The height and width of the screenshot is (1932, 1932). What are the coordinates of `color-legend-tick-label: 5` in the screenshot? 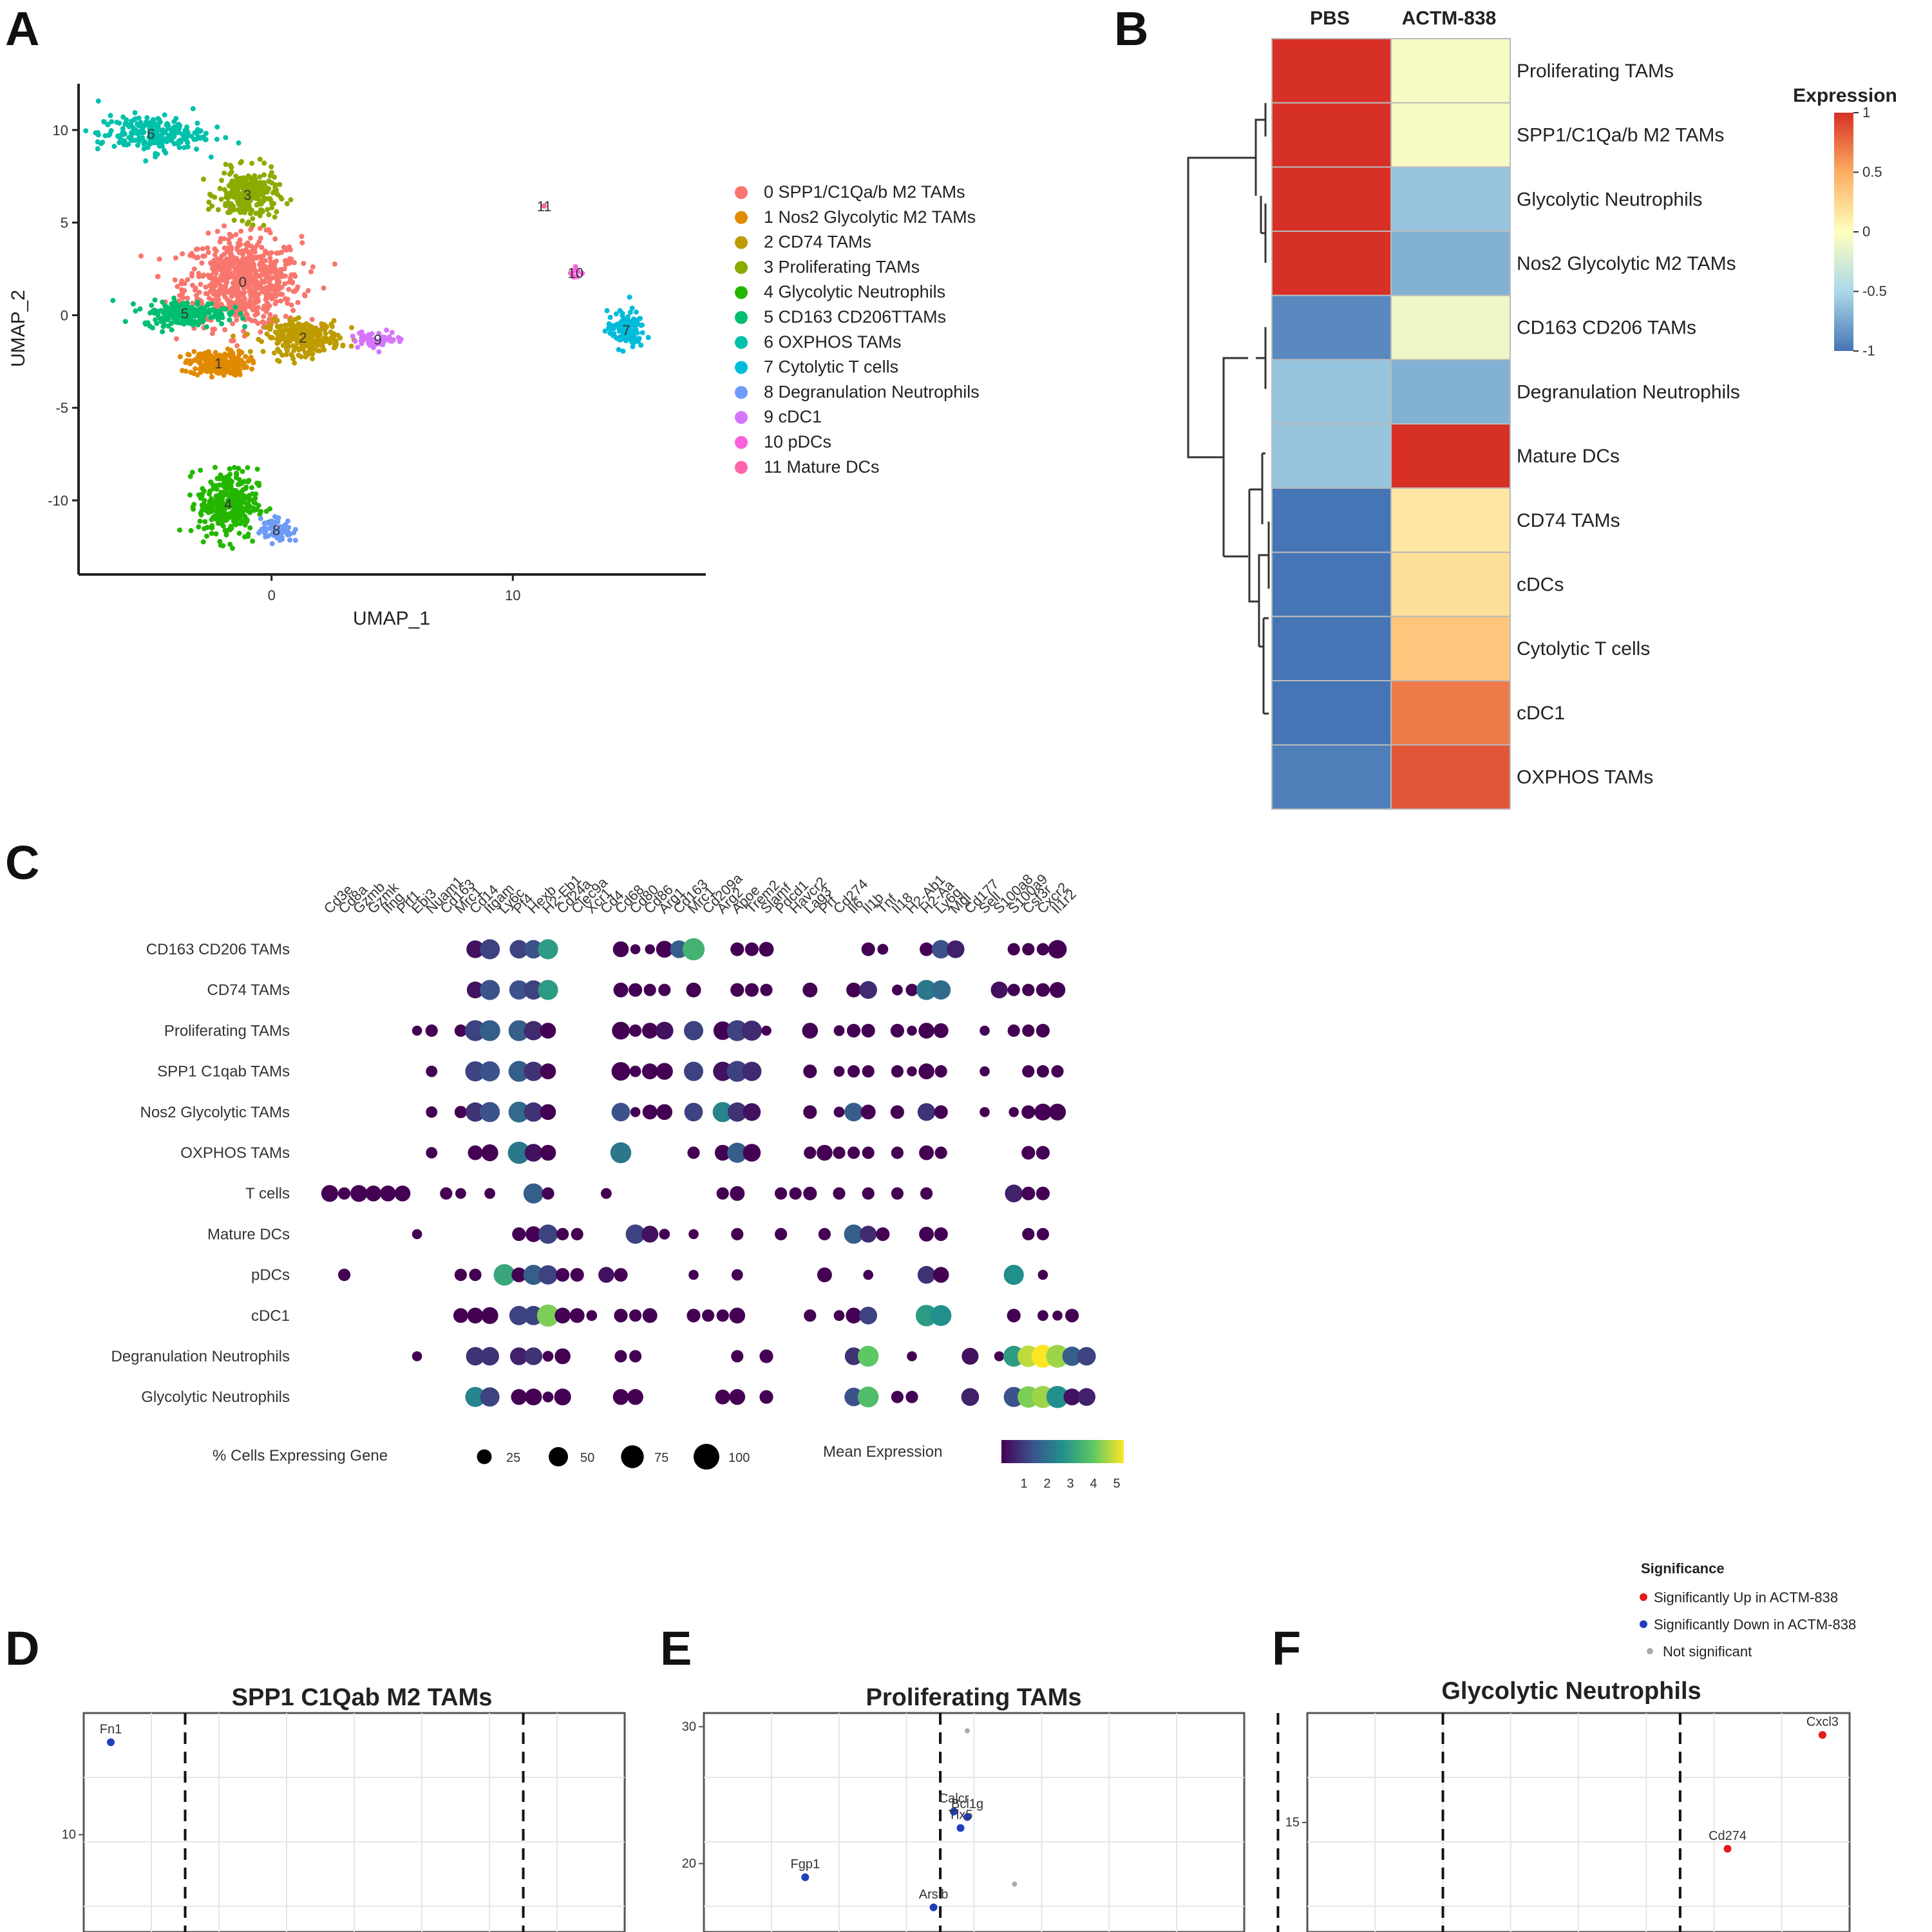 It's located at (1116, 1484).